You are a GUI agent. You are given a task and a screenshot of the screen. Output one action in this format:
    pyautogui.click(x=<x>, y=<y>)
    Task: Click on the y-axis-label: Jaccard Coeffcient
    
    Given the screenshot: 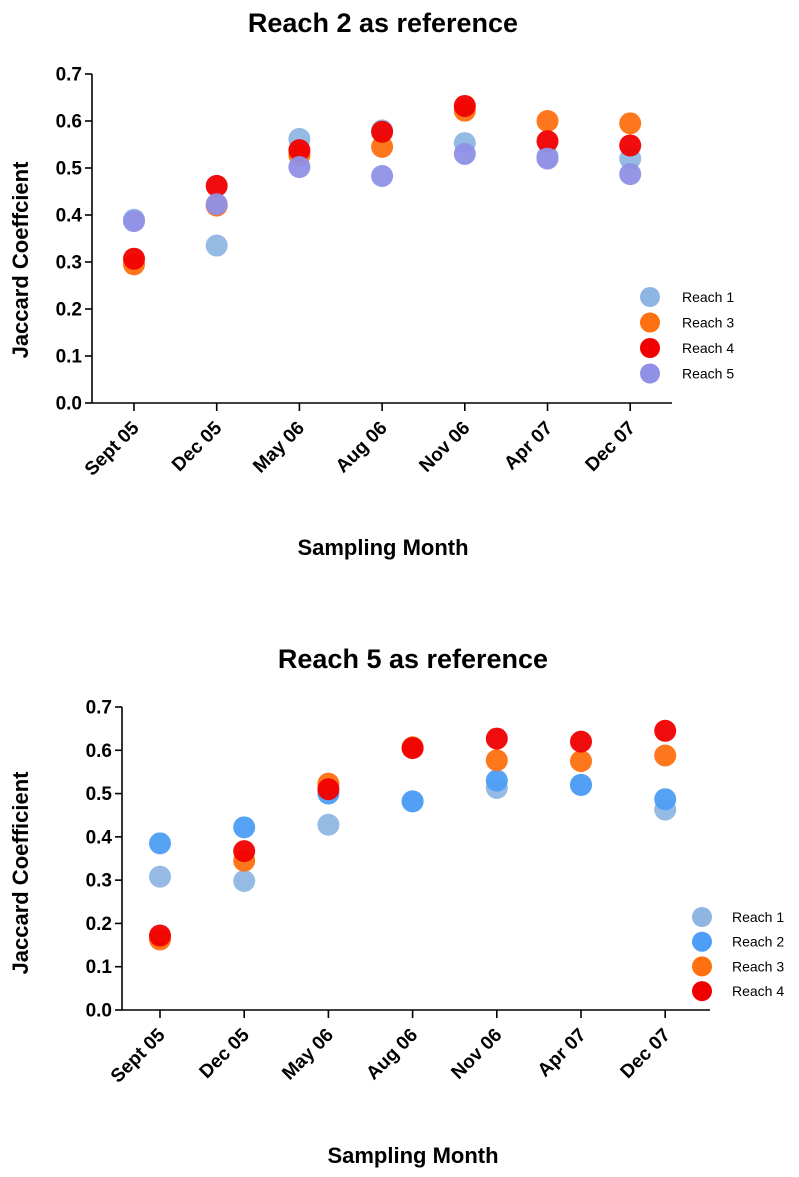 What is the action you would take?
    pyautogui.click(x=20, y=260)
    